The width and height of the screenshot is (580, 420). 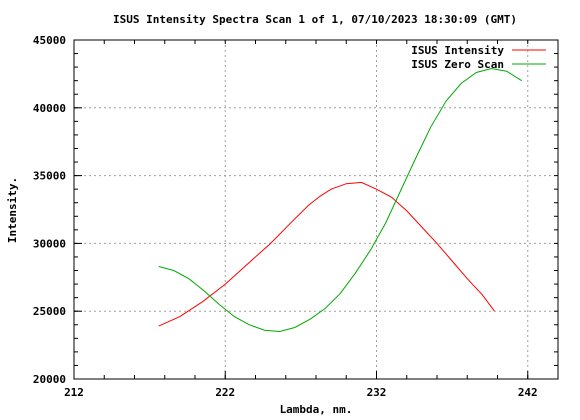 What do you see at coordinates (225, 392) in the screenshot?
I see `x-tick-label: 222` at bounding box center [225, 392].